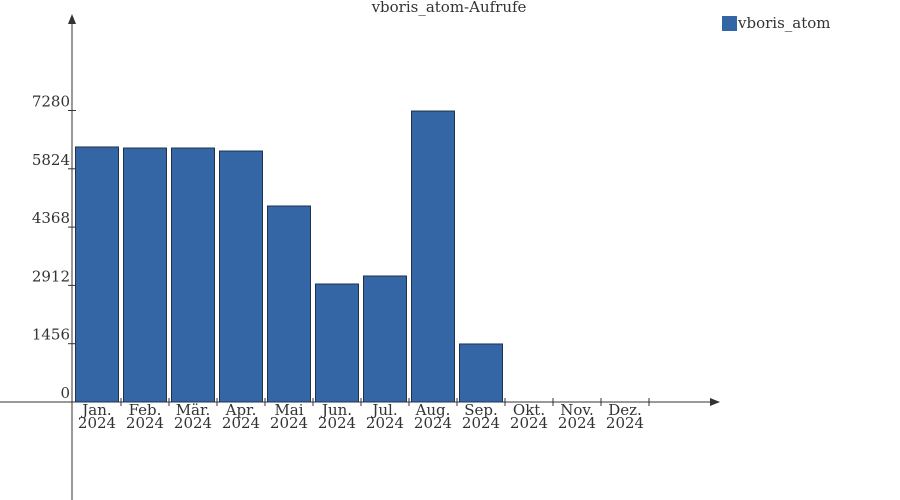 This screenshot has width=900, height=500. I want to click on legend-swatch, so click(729, 23).